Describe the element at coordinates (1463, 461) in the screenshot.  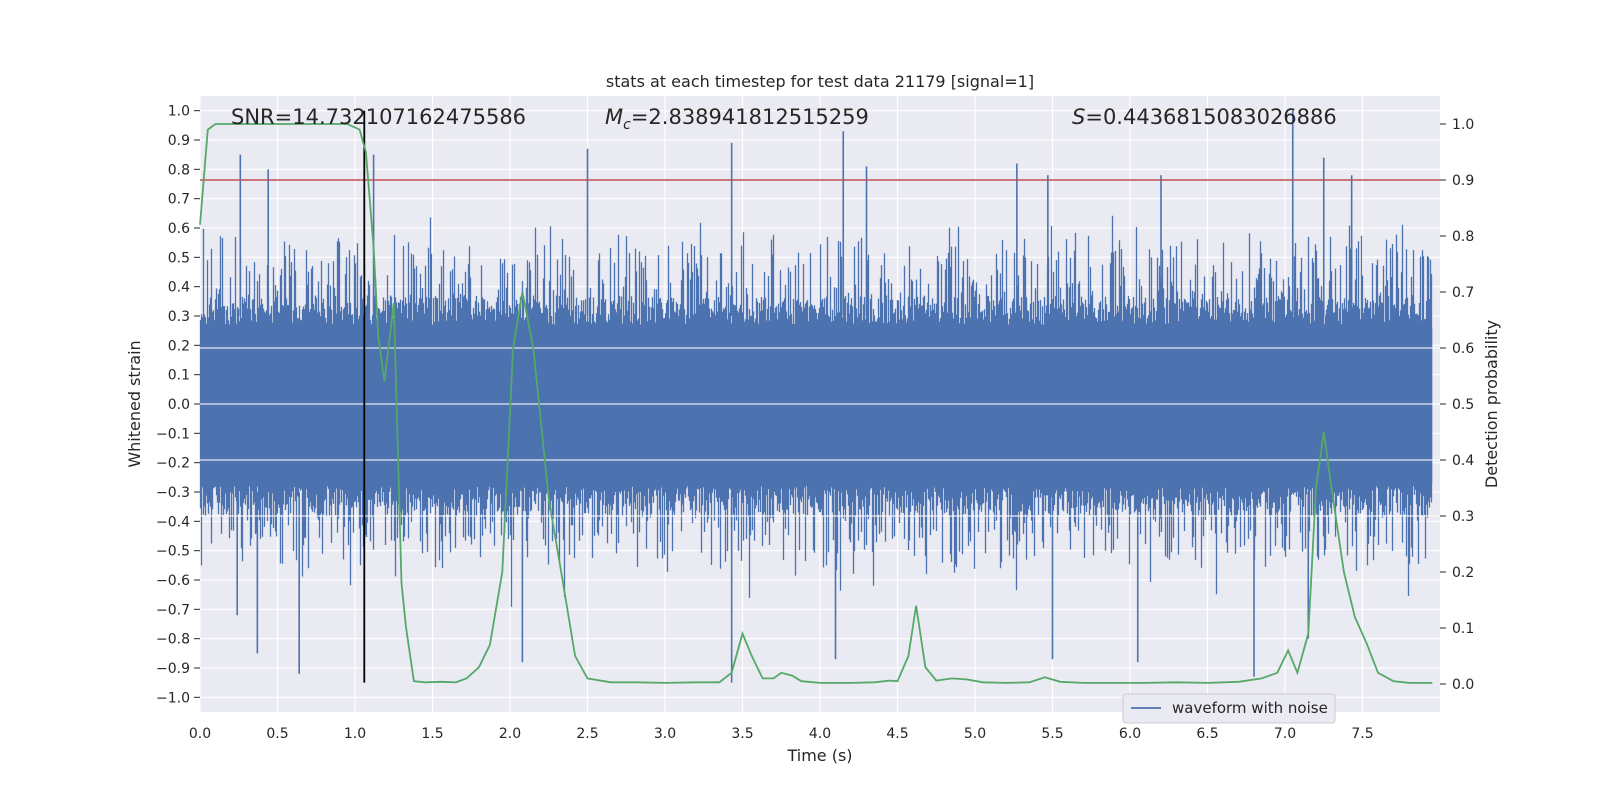
I see `y-right-tick-label: 0.4` at that location.